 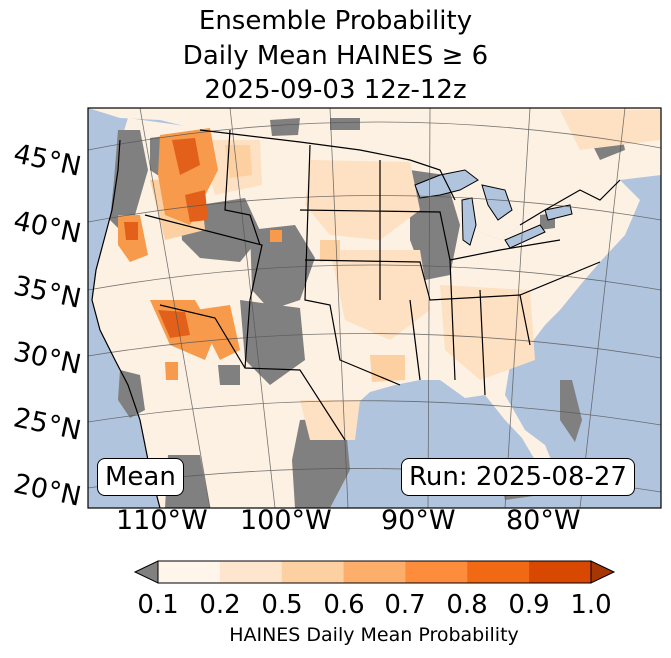 I want to click on lon-label-100w: 100°W, so click(x=286, y=520).